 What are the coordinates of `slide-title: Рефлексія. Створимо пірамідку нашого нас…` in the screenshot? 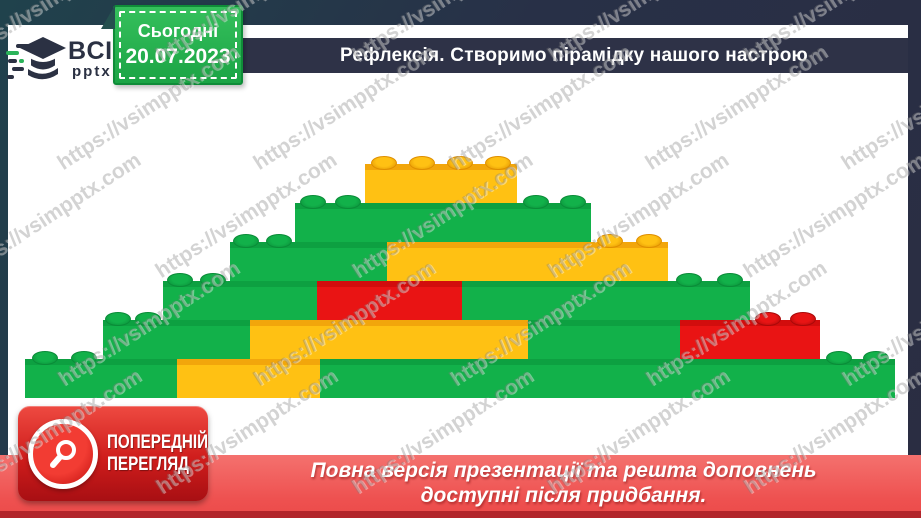 It's located at (574, 55).